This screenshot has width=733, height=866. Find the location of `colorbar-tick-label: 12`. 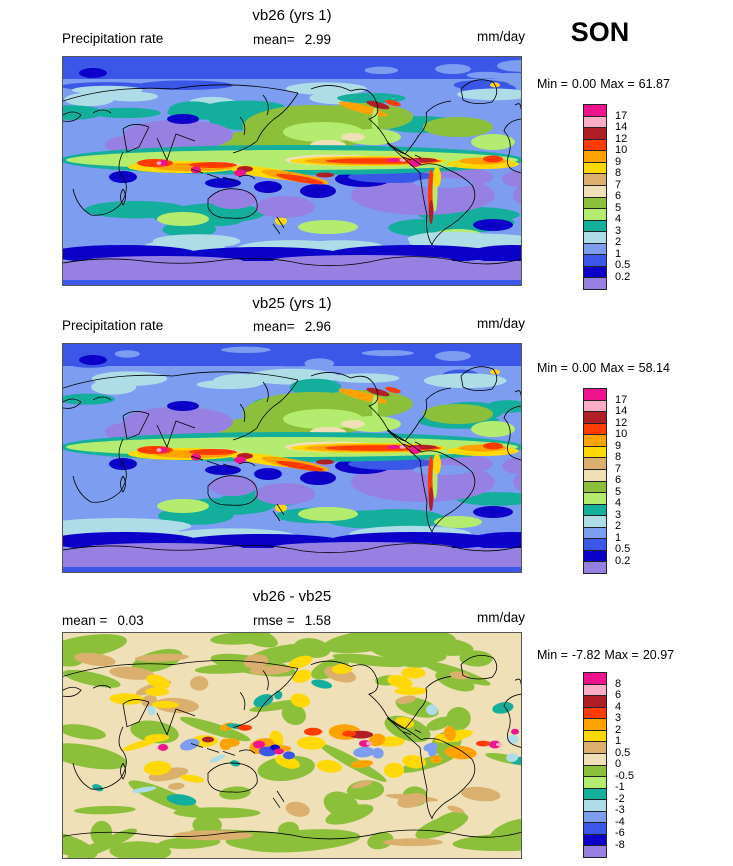

colorbar-tick-label: 12 is located at coordinates (621, 138).